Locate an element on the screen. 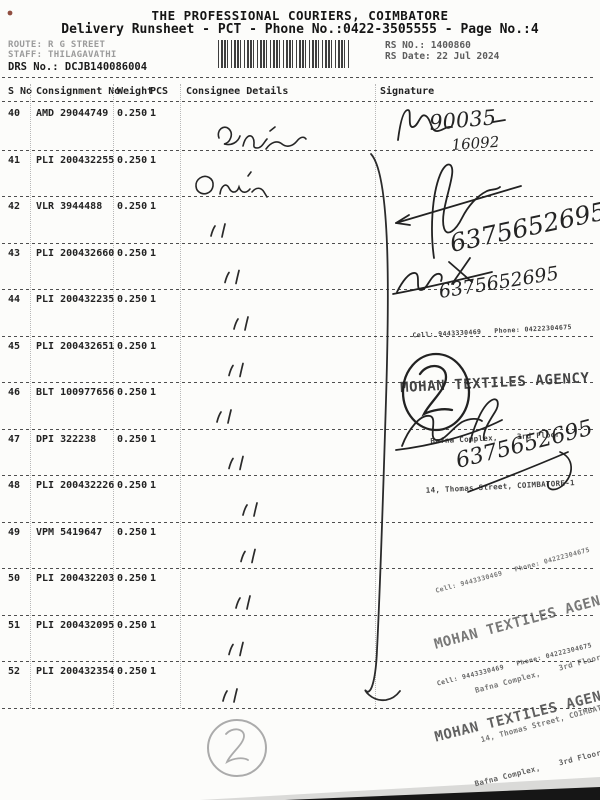  col-header-consignment: Consignment No is located at coordinates (78, 91).